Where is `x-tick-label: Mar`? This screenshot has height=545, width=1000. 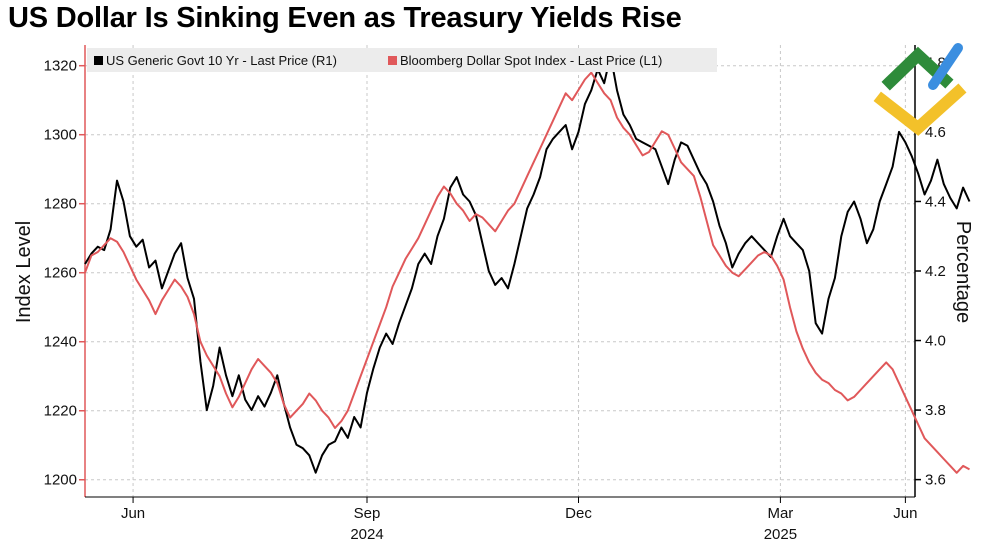 x-tick-label: Mar is located at coordinates (780, 513).